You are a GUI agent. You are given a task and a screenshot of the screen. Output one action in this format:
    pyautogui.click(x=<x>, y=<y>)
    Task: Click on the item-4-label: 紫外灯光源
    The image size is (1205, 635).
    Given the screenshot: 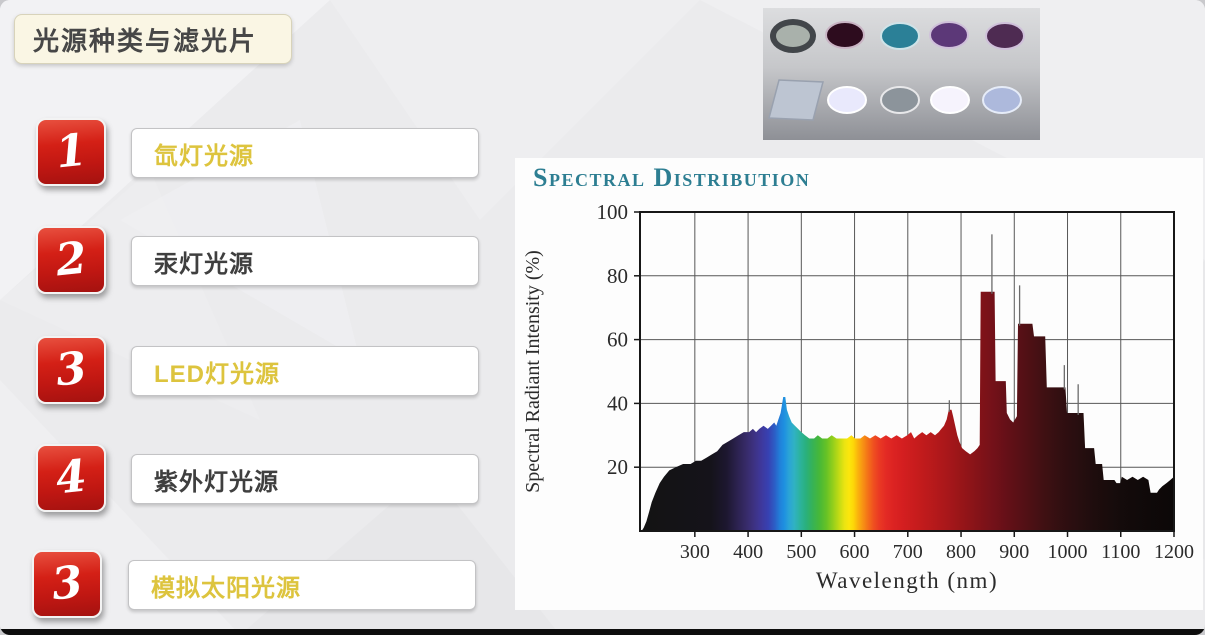 What is the action you would take?
    pyautogui.click(x=216, y=482)
    